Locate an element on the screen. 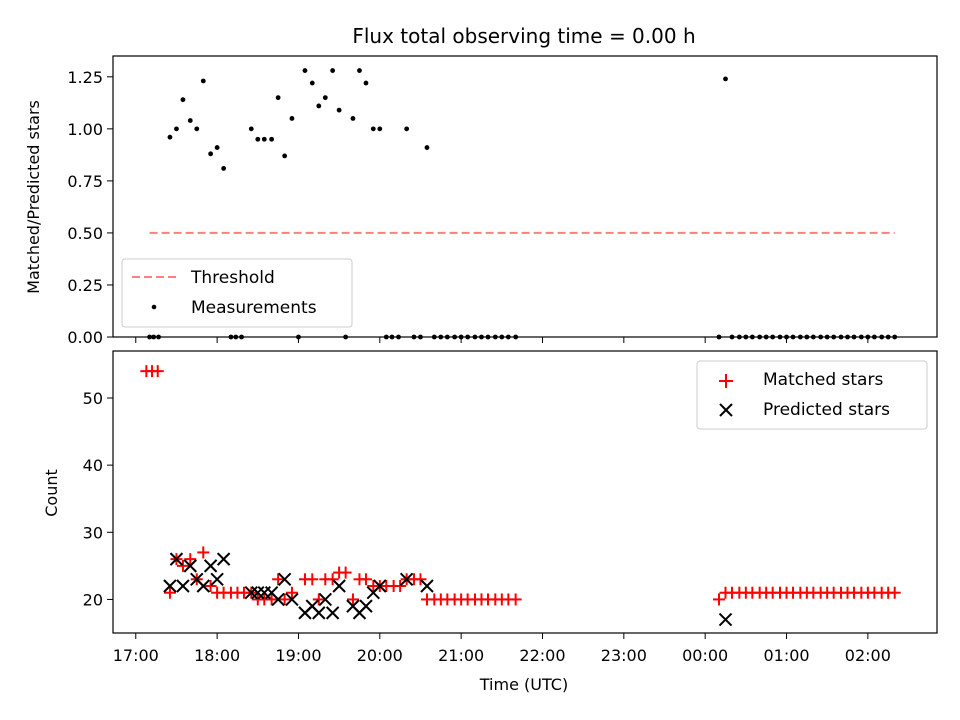 The width and height of the screenshot is (960, 720). top-y-axis-label: Matched/Predicted stars is located at coordinates (33, 197).